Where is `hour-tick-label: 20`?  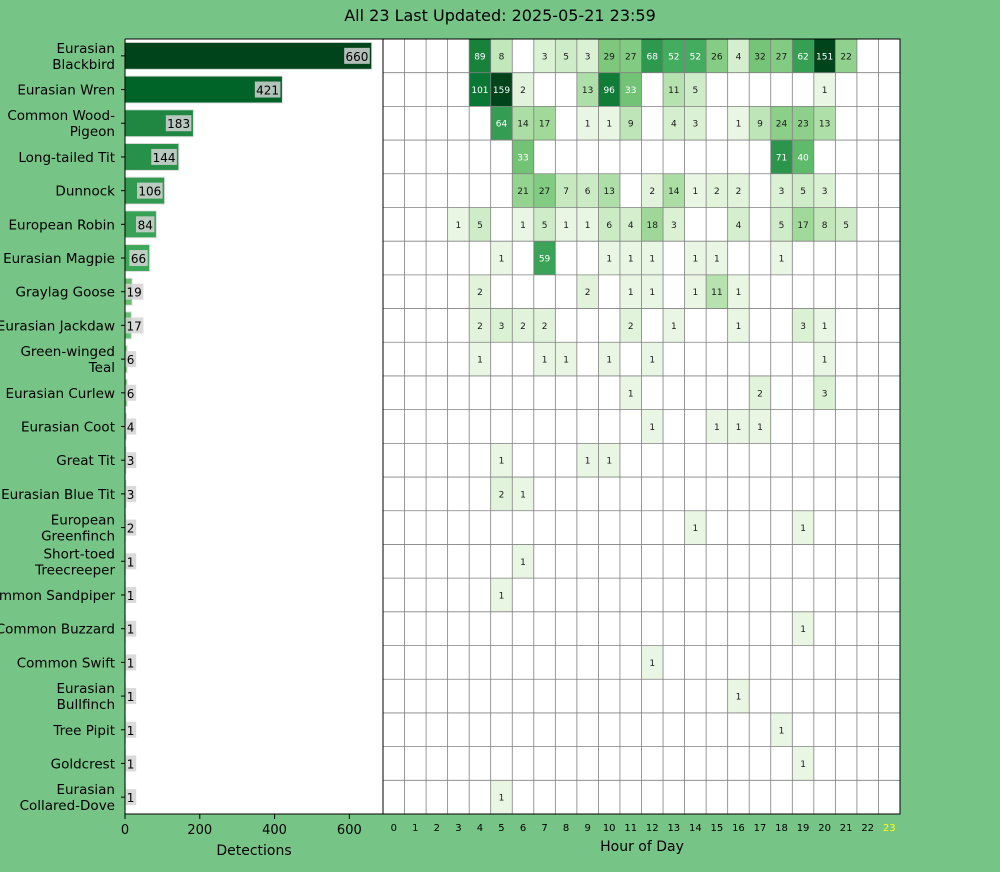
hour-tick-label: 20 is located at coordinates (824, 828).